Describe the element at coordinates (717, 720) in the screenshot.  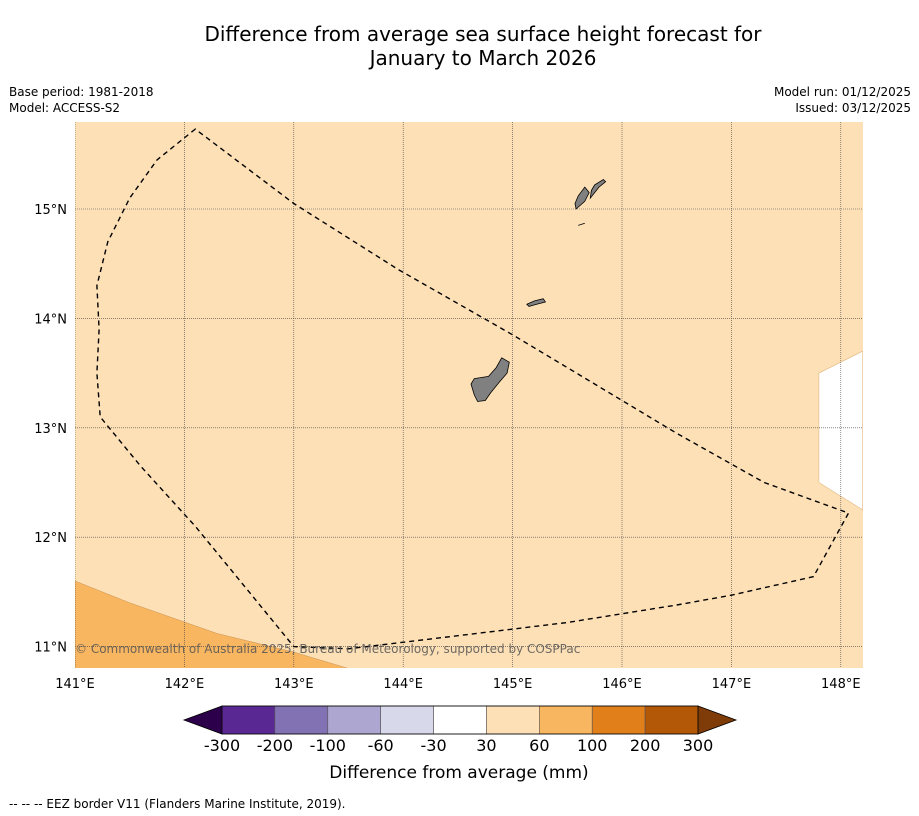
I see `colorbar-over-arrow` at that location.